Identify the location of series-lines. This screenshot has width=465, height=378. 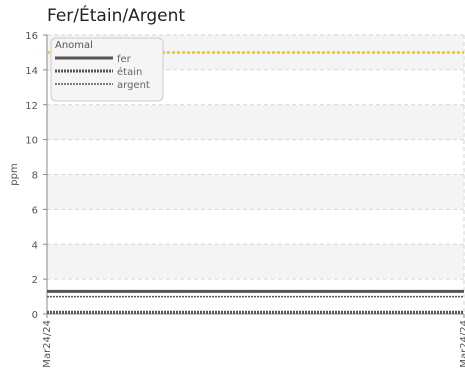
(255, 301).